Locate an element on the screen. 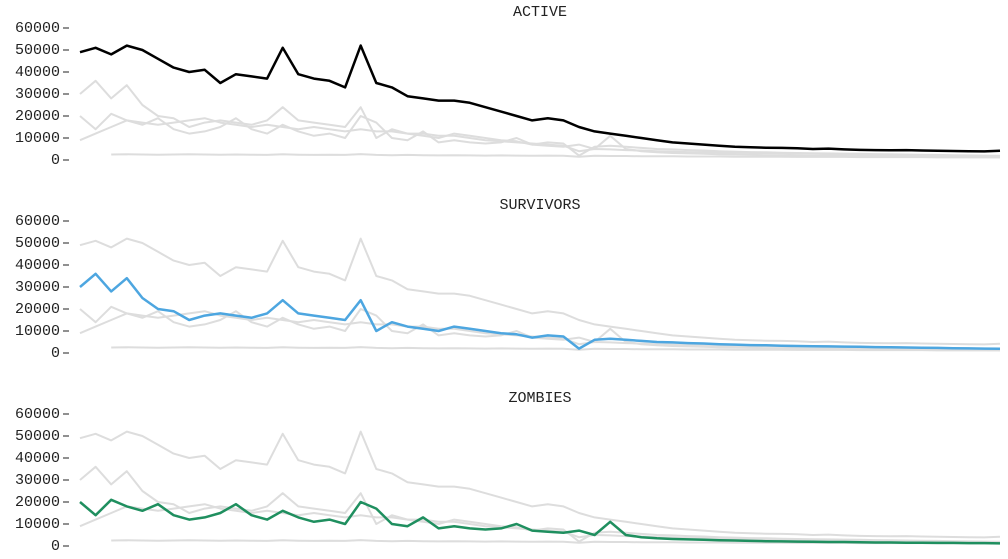 The height and width of the screenshot is (559, 1008). panel-title: ZOMBIES is located at coordinates (539, 398).